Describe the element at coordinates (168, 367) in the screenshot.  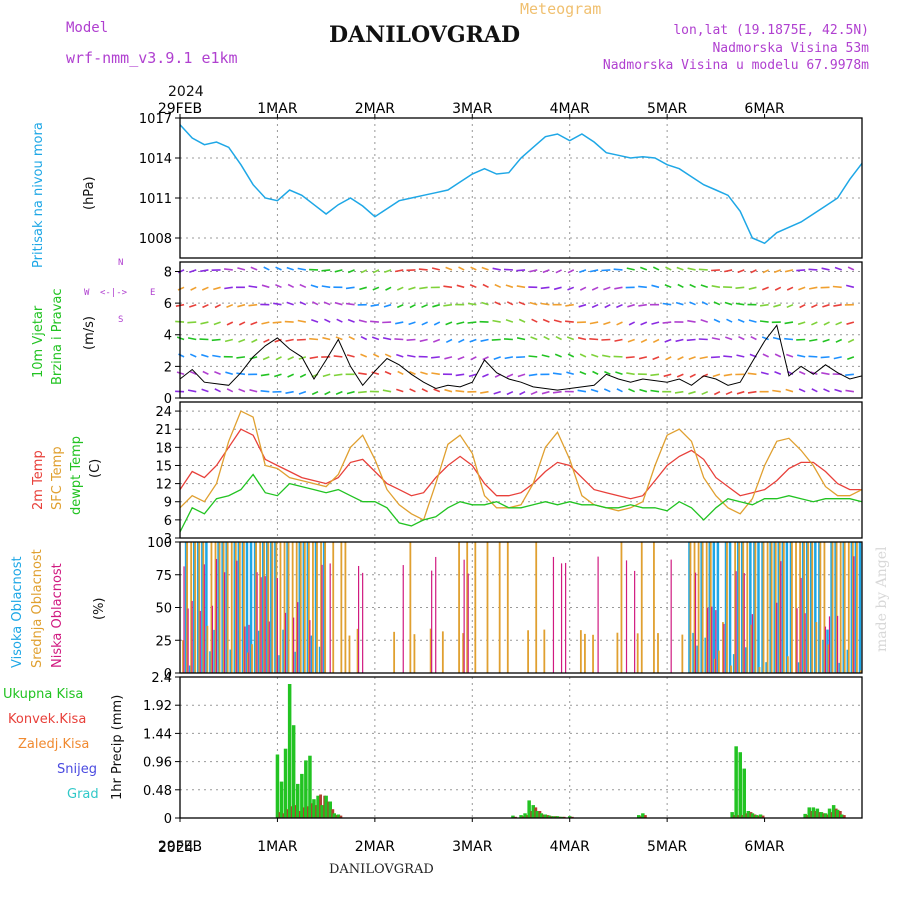
I see `y-tick-label: 2` at that location.